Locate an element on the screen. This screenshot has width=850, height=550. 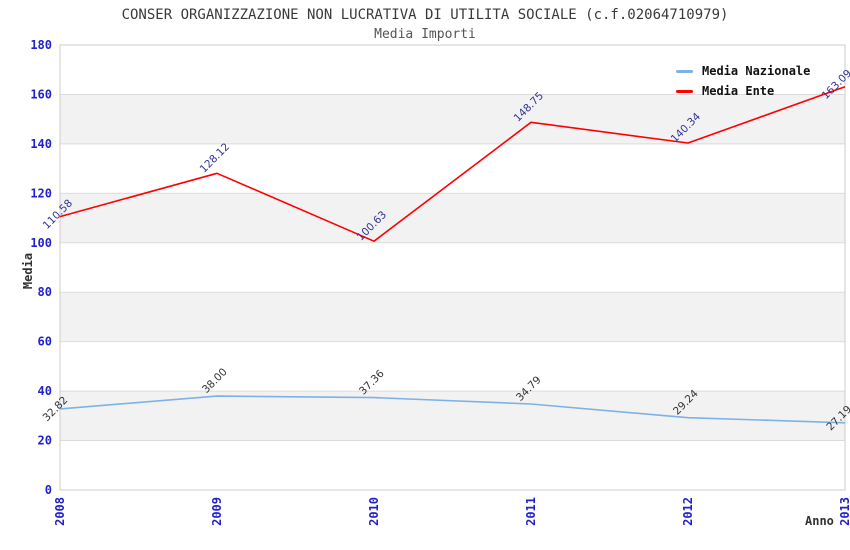
legend-item-media-nazionale: Media Nazionale is located at coordinates (743, 71).